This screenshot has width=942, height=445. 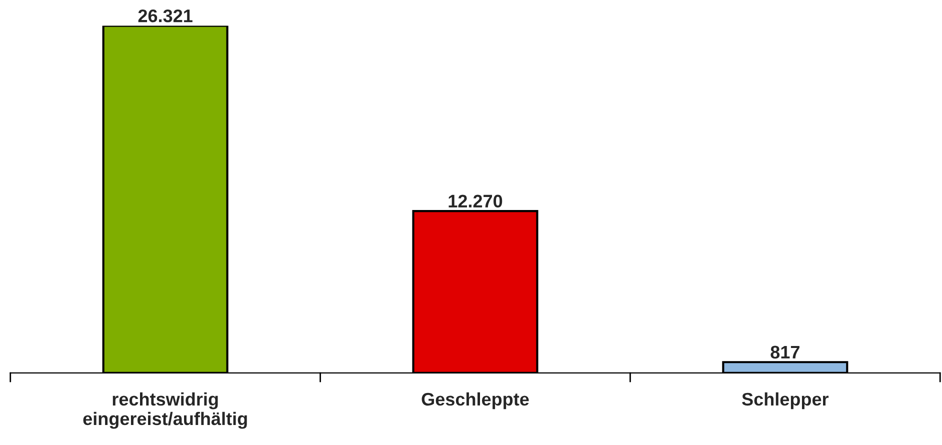 I want to click on x-tick-label: Schlepper, so click(x=785, y=401).